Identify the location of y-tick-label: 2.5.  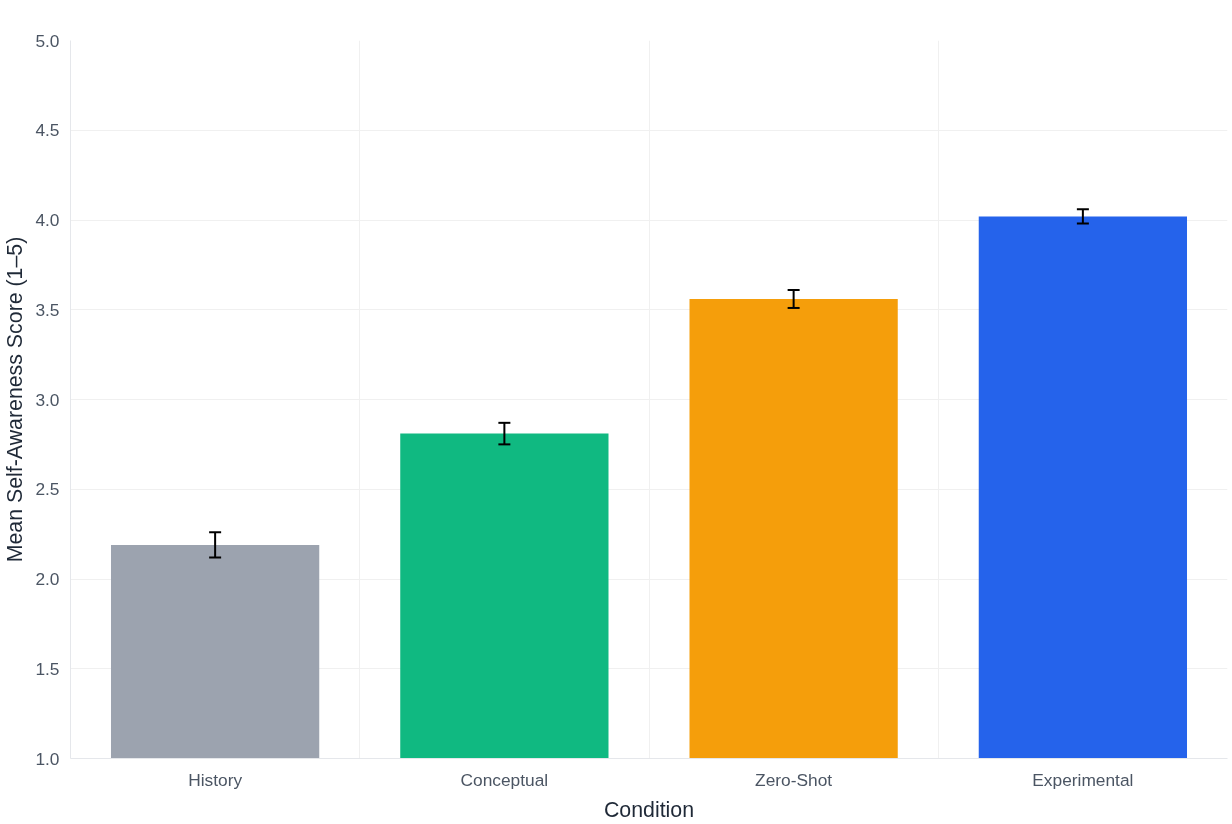
(47, 489).